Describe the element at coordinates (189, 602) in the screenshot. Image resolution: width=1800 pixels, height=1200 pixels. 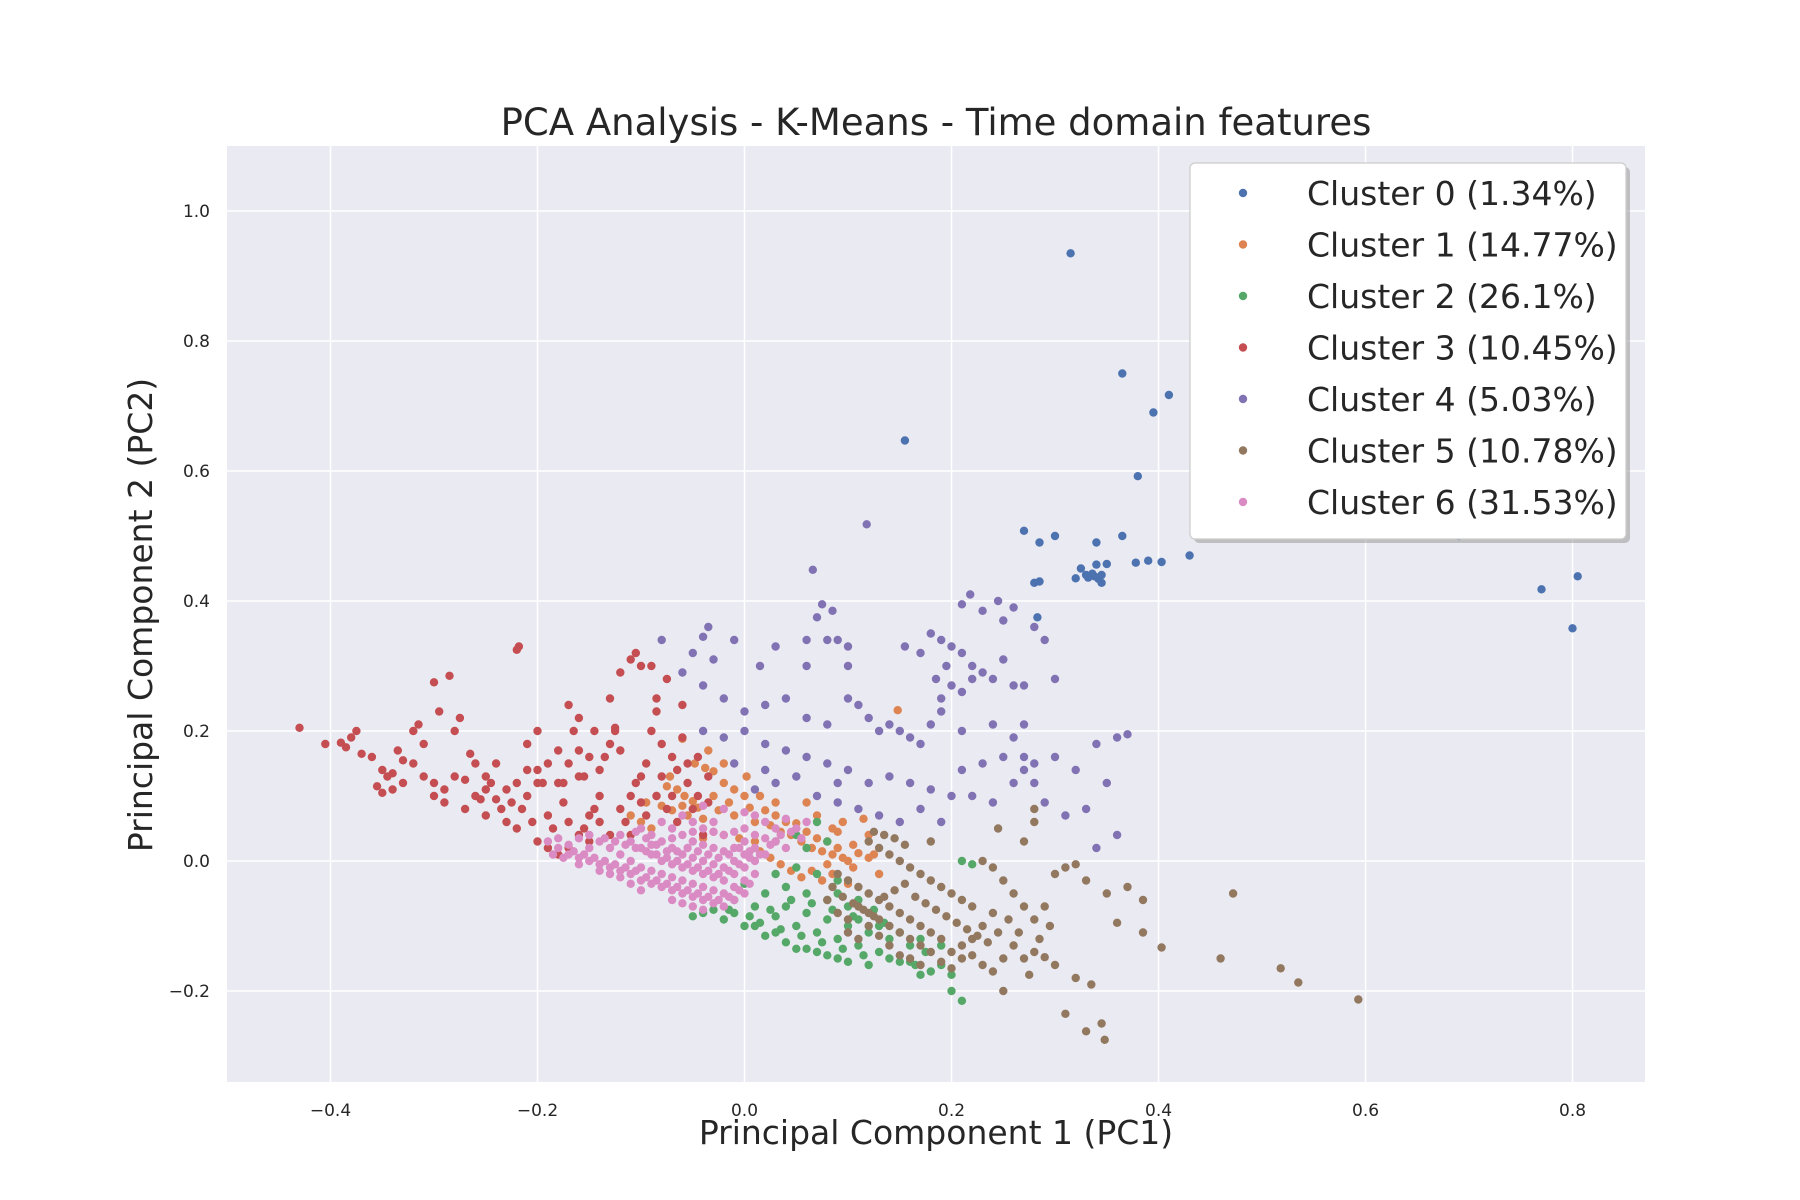
I see `y-tick-labels: −0.2 0.0 0.2 0.4 0.6 0.8 1.0` at that location.